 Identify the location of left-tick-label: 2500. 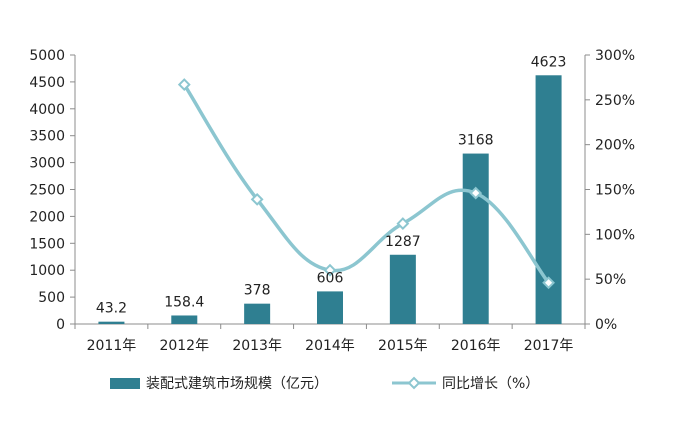
(47, 191).